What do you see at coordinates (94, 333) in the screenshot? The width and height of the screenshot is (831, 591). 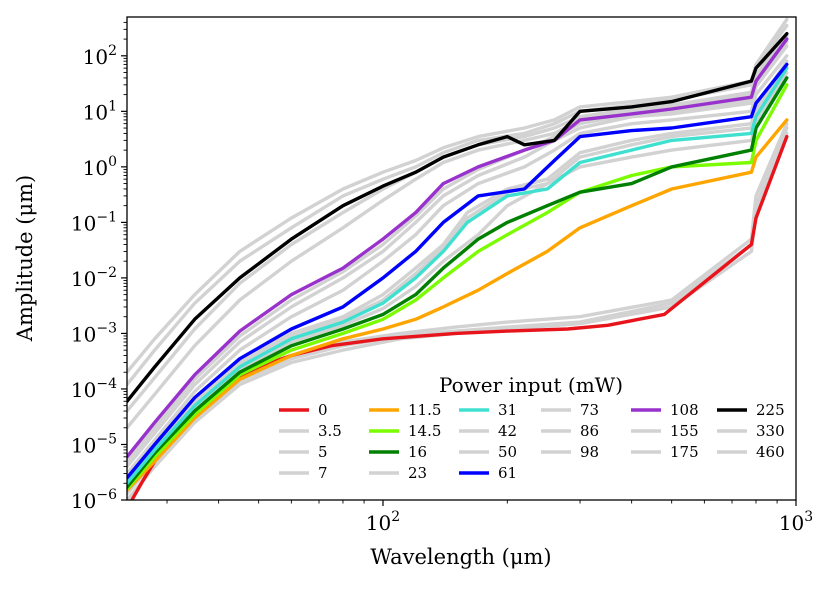 I see `y-tick-label: 10⁻³` at bounding box center [94, 333].